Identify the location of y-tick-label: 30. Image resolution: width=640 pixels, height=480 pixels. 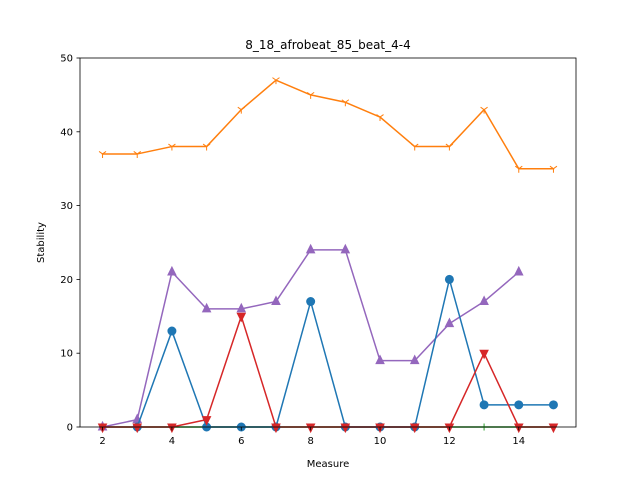
(66, 206).